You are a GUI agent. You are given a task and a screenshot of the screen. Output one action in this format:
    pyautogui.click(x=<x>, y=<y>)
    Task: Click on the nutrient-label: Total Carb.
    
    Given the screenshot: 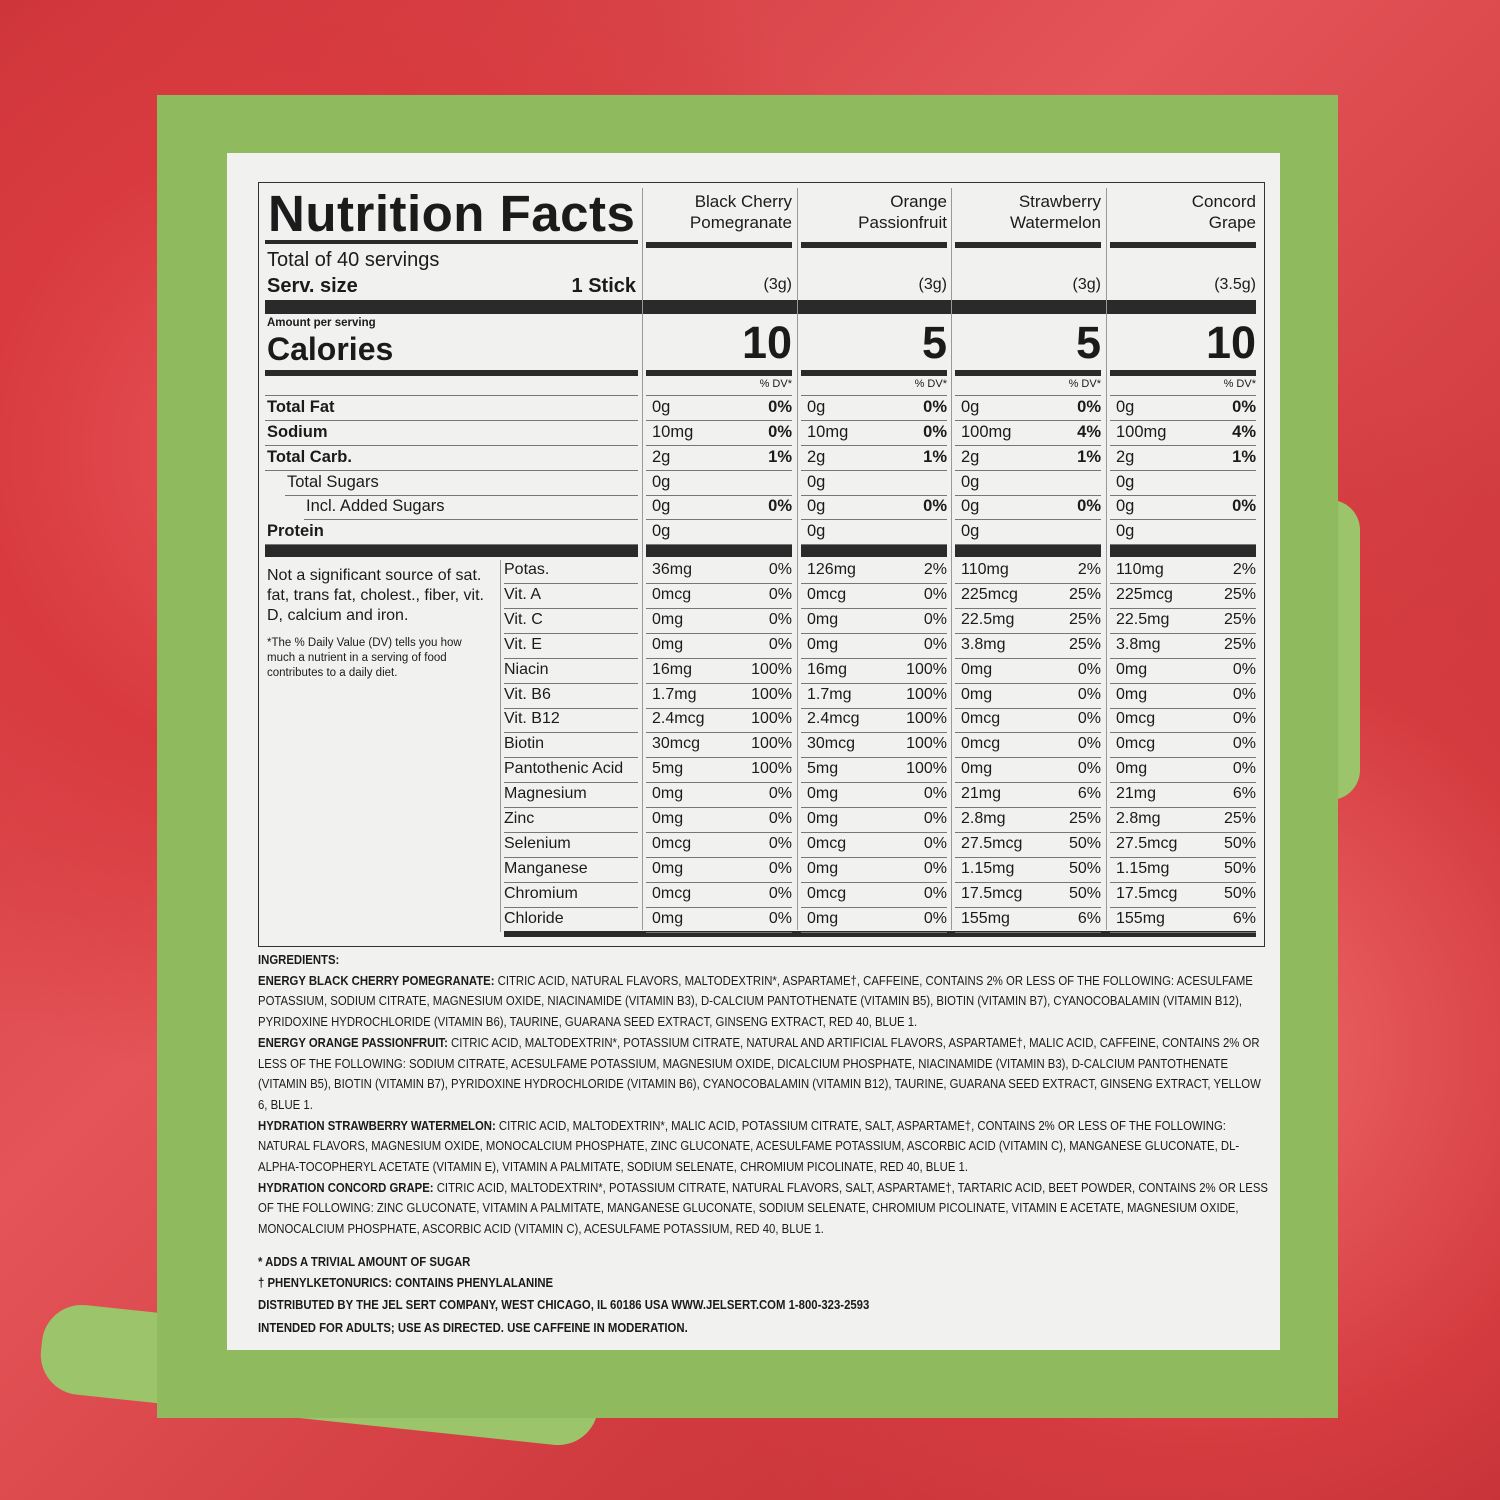 What is the action you would take?
    pyautogui.click(x=309, y=457)
    